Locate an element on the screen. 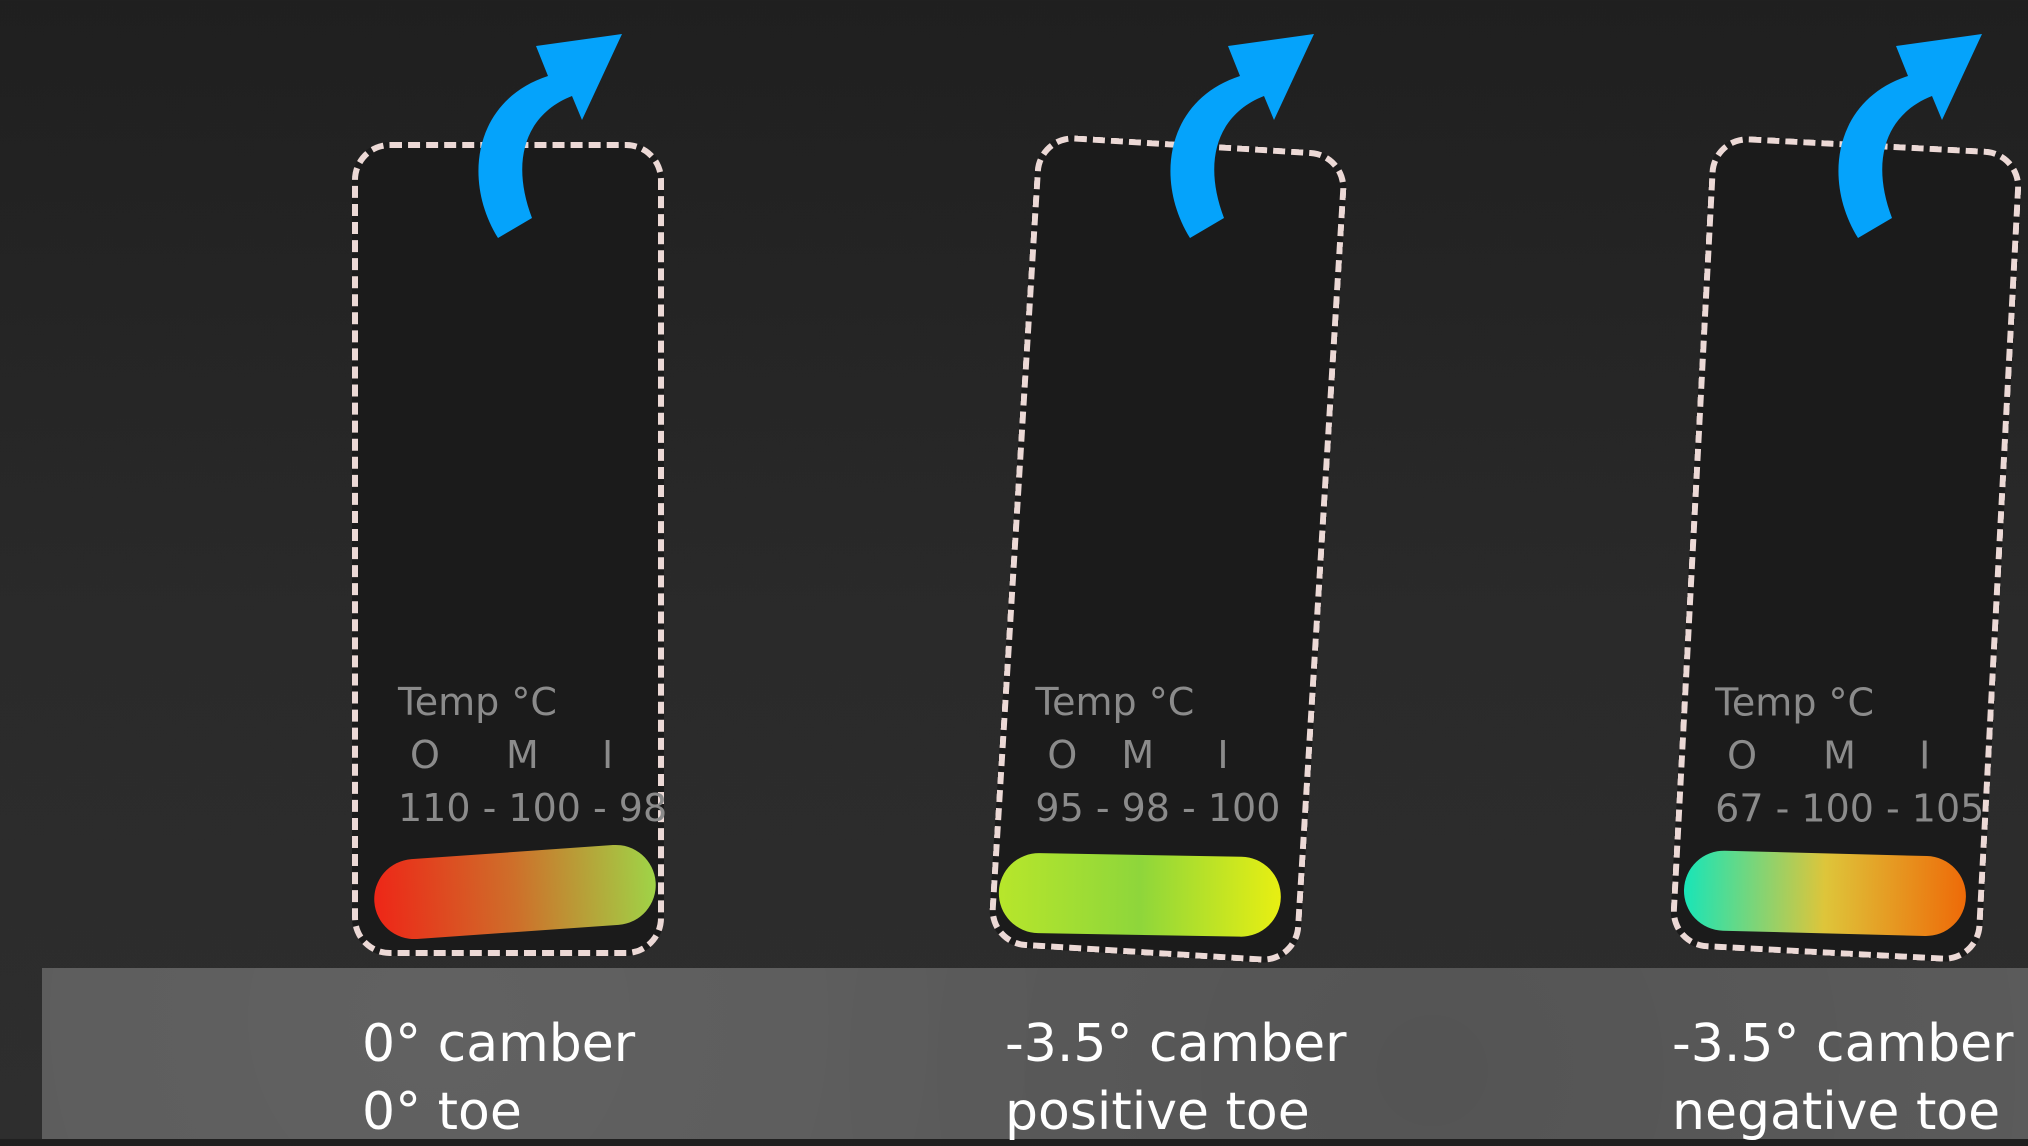 This screenshot has width=2028, height=1146. caption-tire-2: -3.5° camber positive toe is located at coordinates (1175, 1078).